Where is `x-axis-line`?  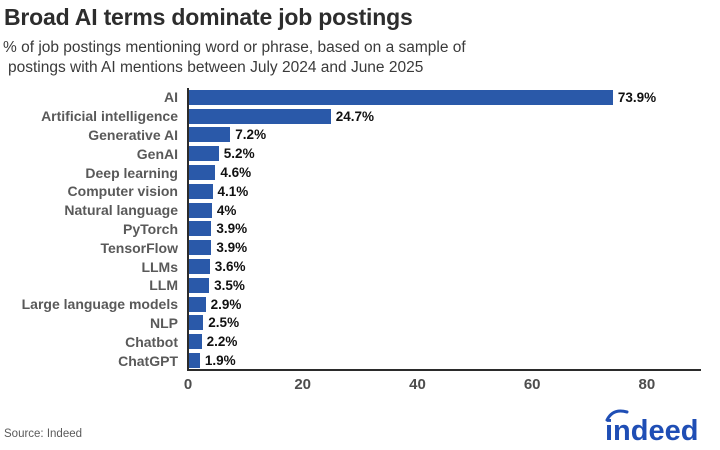
x-axis-line is located at coordinates (444, 370).